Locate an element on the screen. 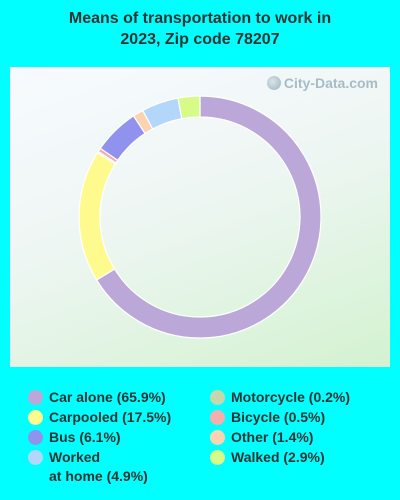 The height and width of the screenshot is (500, 400). legend-item-walked: Walked (2.9%) is located at coordinates (267, 457).